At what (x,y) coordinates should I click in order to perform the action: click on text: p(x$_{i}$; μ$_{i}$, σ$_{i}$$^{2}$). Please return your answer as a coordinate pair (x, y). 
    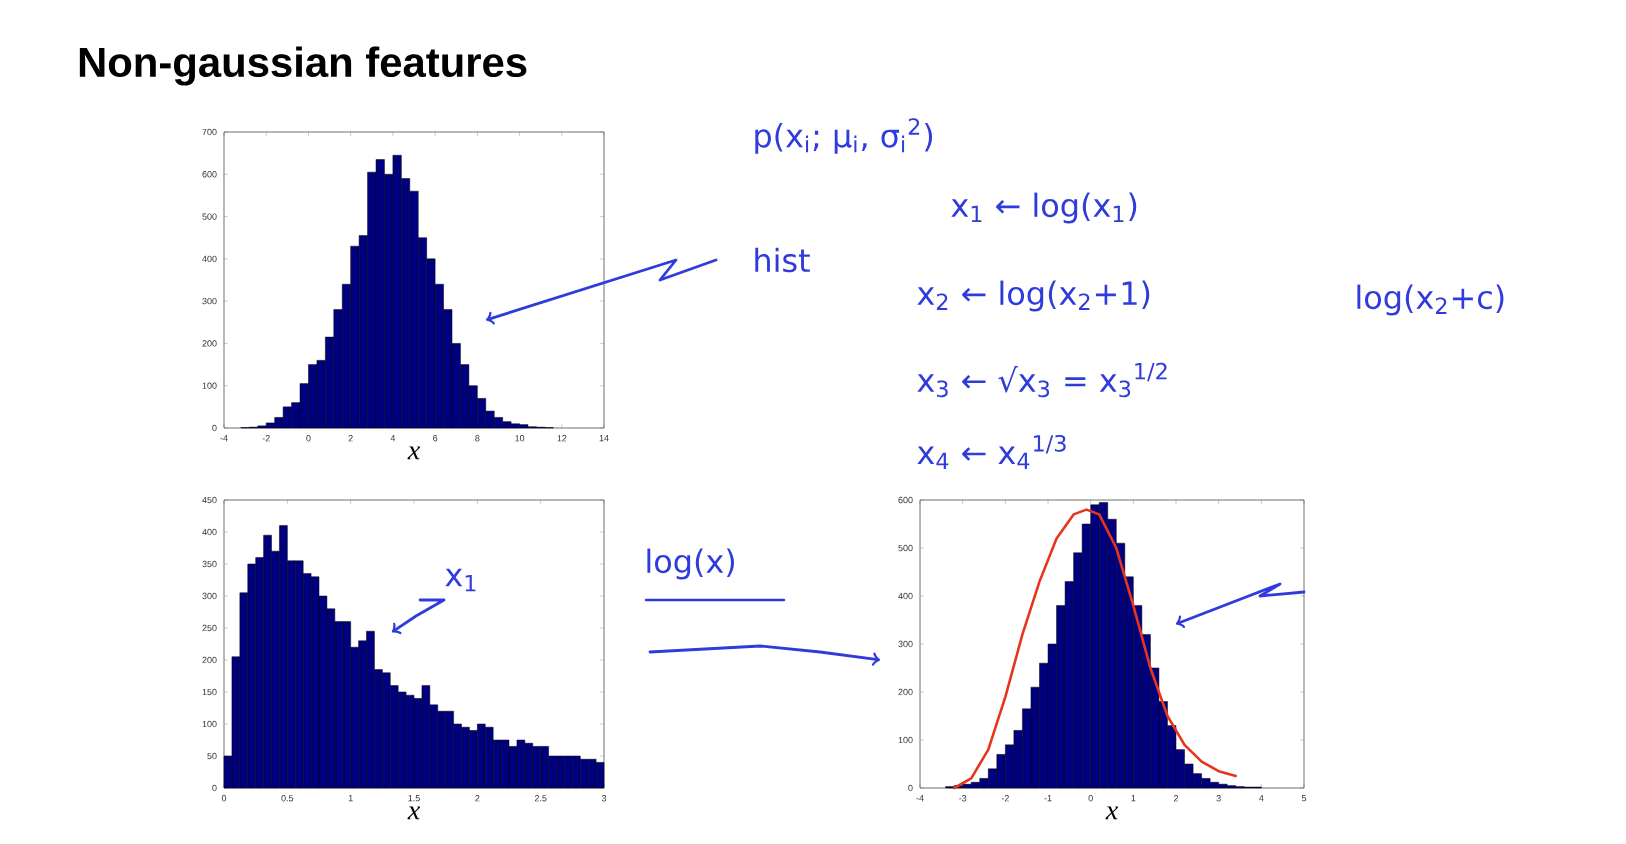
    Looking at the image, I should click on (844, 136).